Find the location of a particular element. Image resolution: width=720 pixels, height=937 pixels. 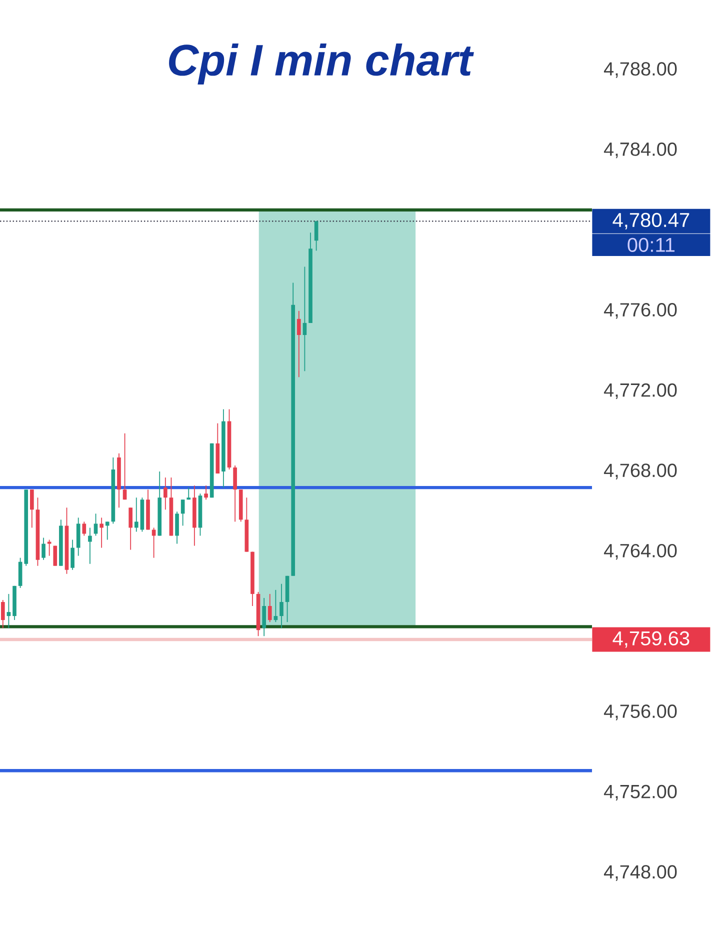

y-tick-label: 4,768.00 is located at coordinates (640, 472).